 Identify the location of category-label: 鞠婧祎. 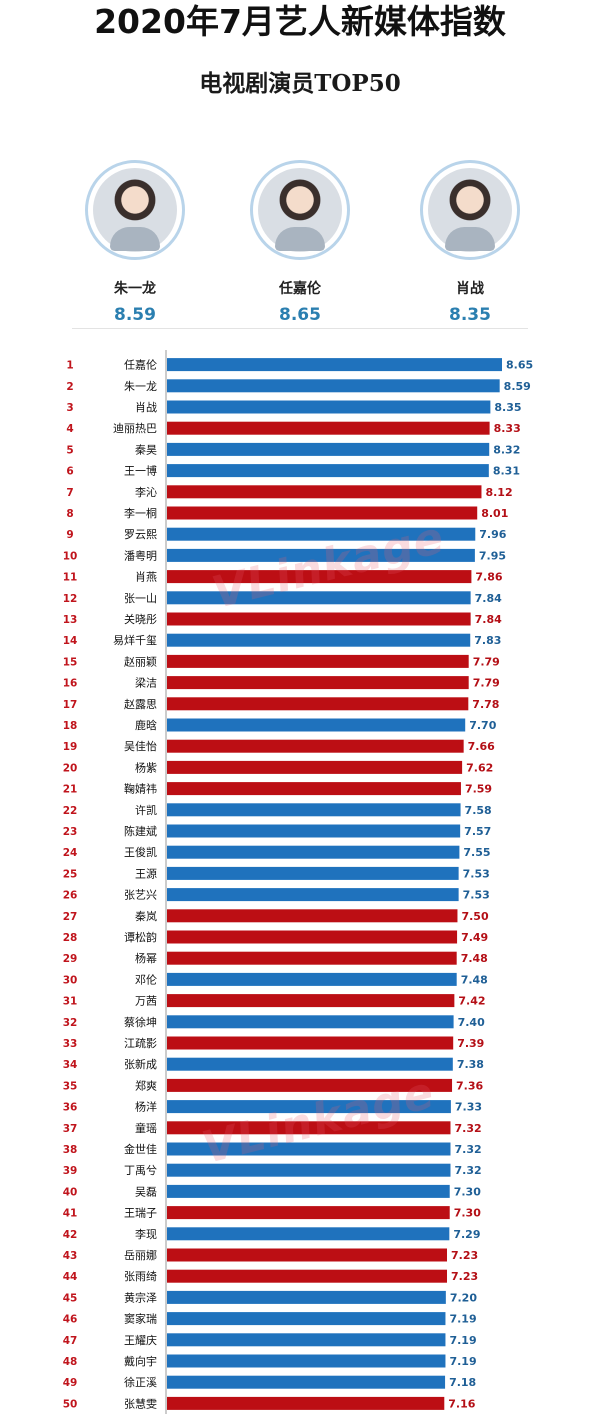
(140, 789).